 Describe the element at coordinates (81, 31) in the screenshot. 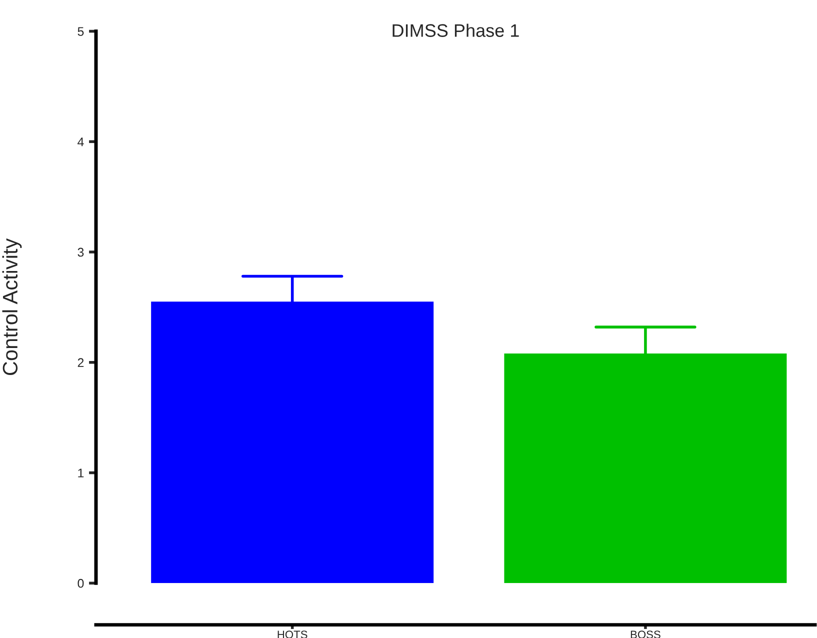

I see `y-tick-label: 5` at that location.